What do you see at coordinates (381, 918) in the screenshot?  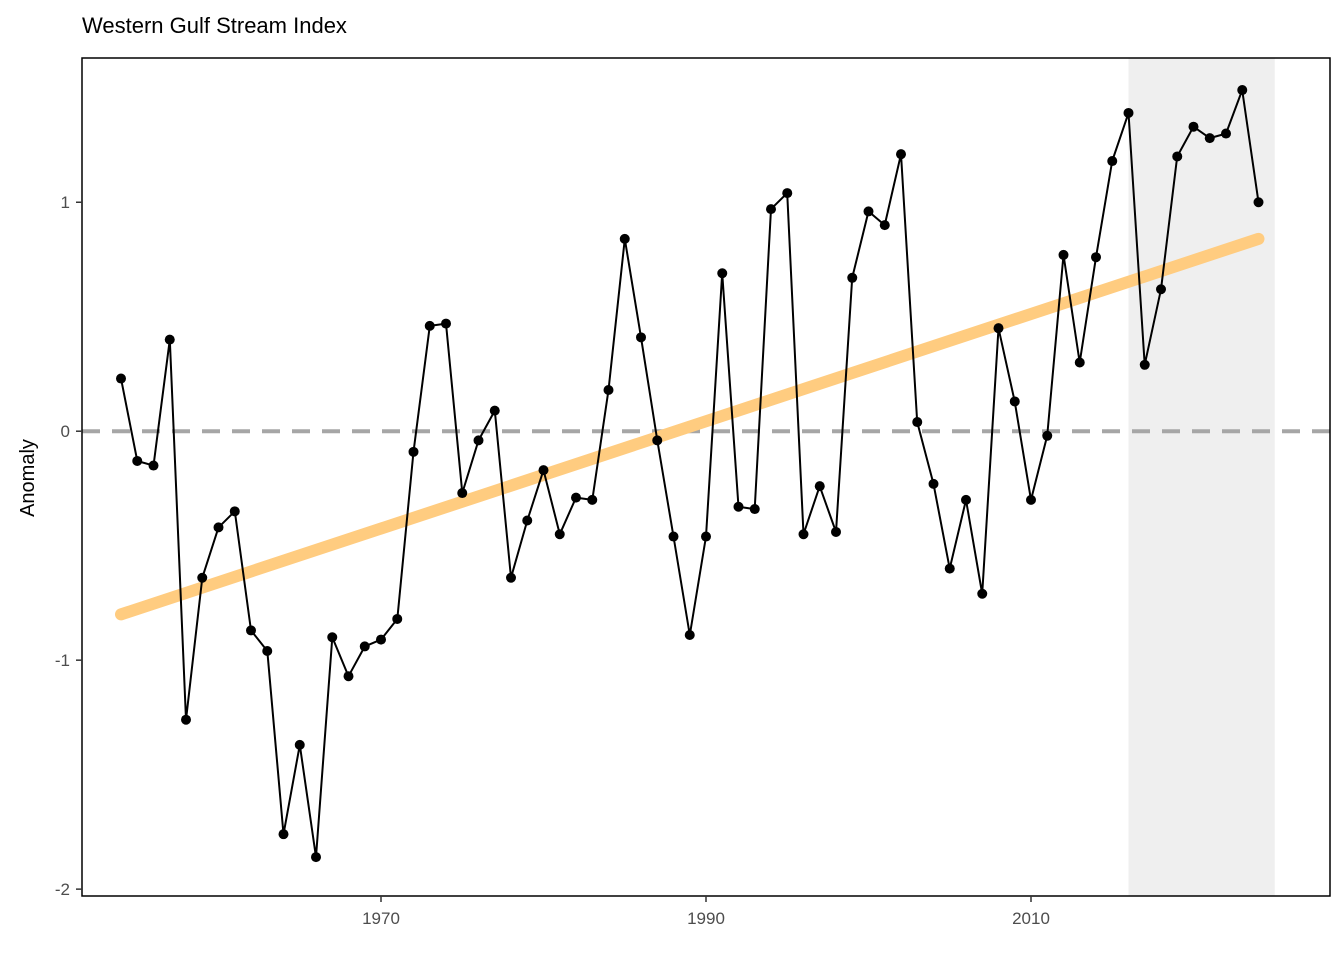 I see `x-tick-label: 1970` at bounding box center [381, 918].